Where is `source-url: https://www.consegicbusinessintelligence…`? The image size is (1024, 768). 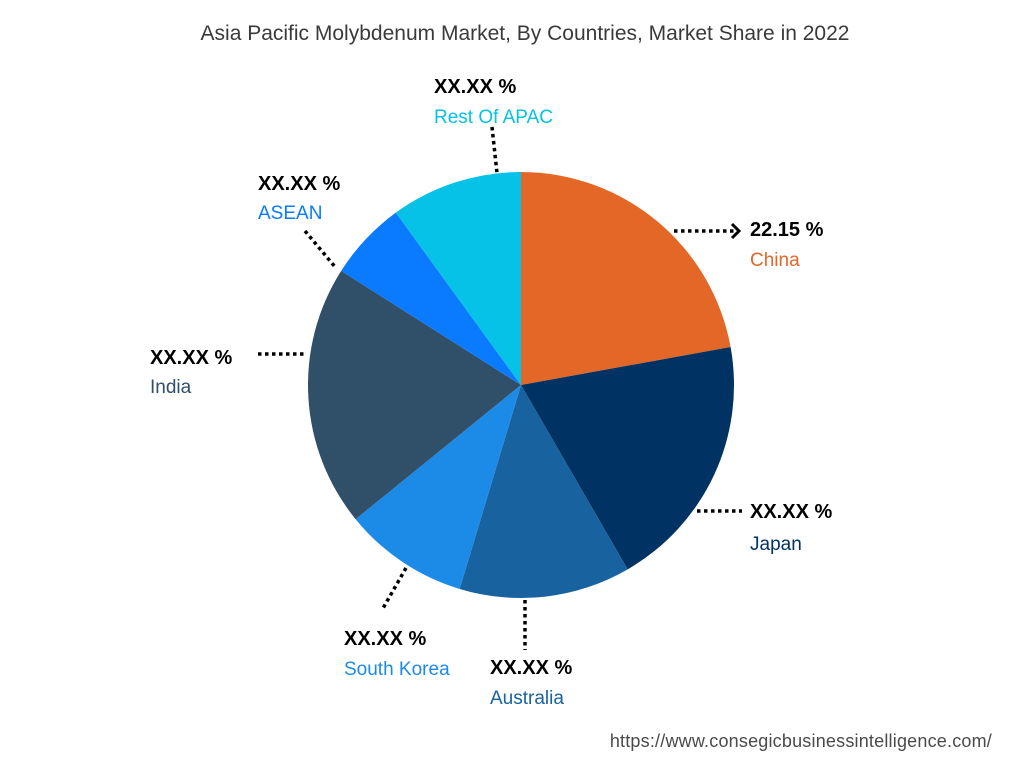
source-url: https://www.consegicbusinessintelligence… is located at coordinates (800, 741).